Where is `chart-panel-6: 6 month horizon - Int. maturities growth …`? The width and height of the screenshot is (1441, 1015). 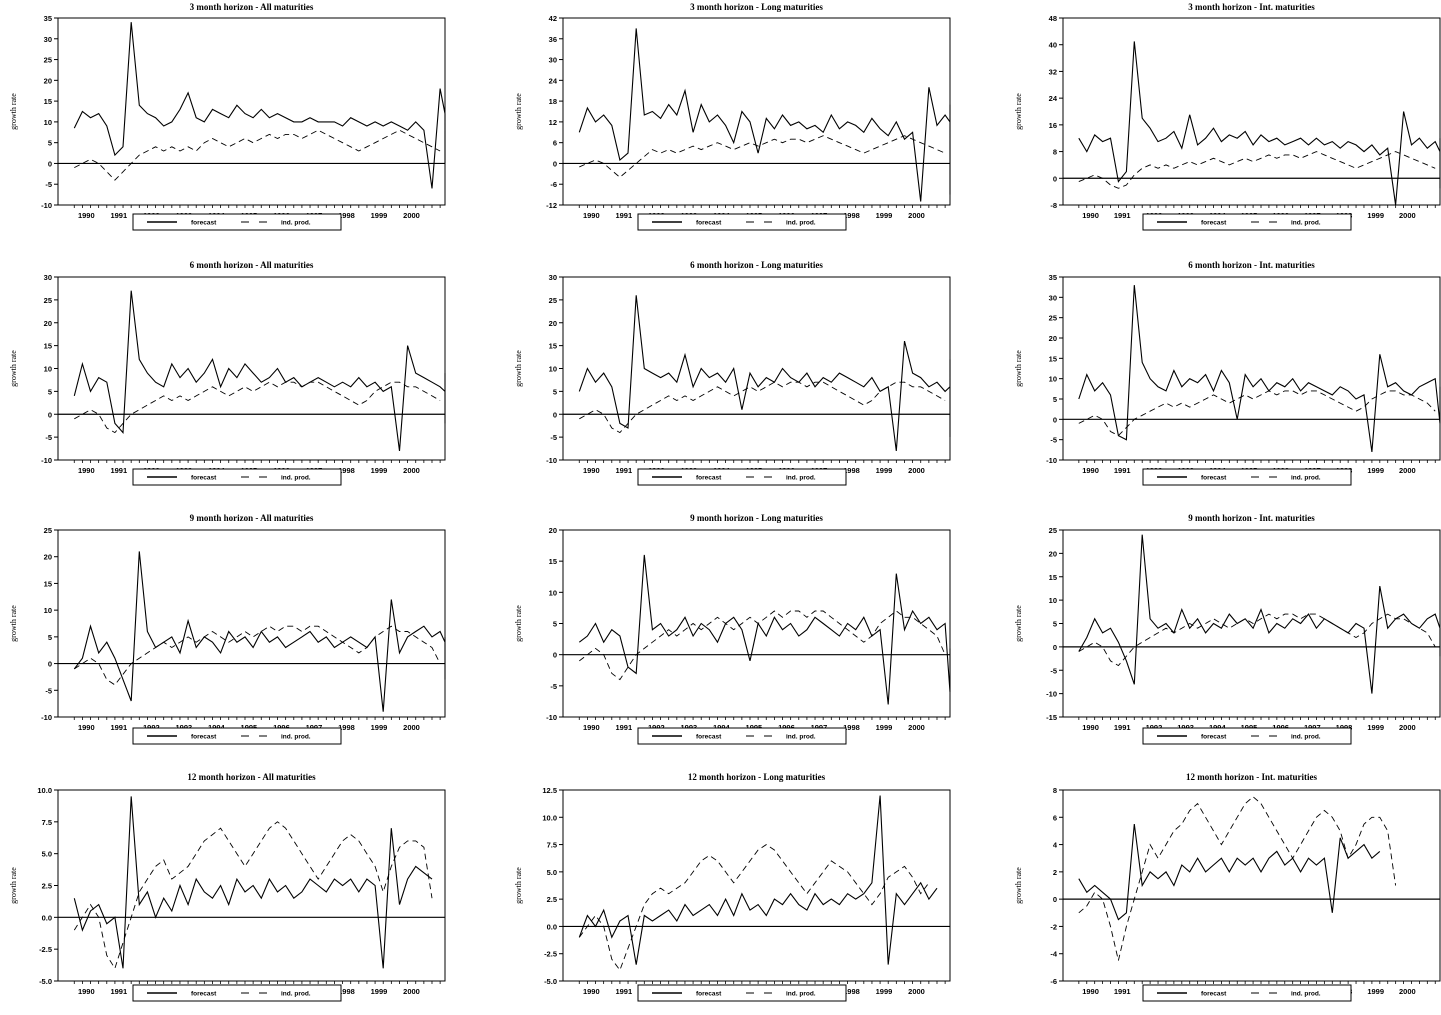
chart-panel-6: 6 month horizon - Int. maturities growth … is located at coordinates (1227, 373).